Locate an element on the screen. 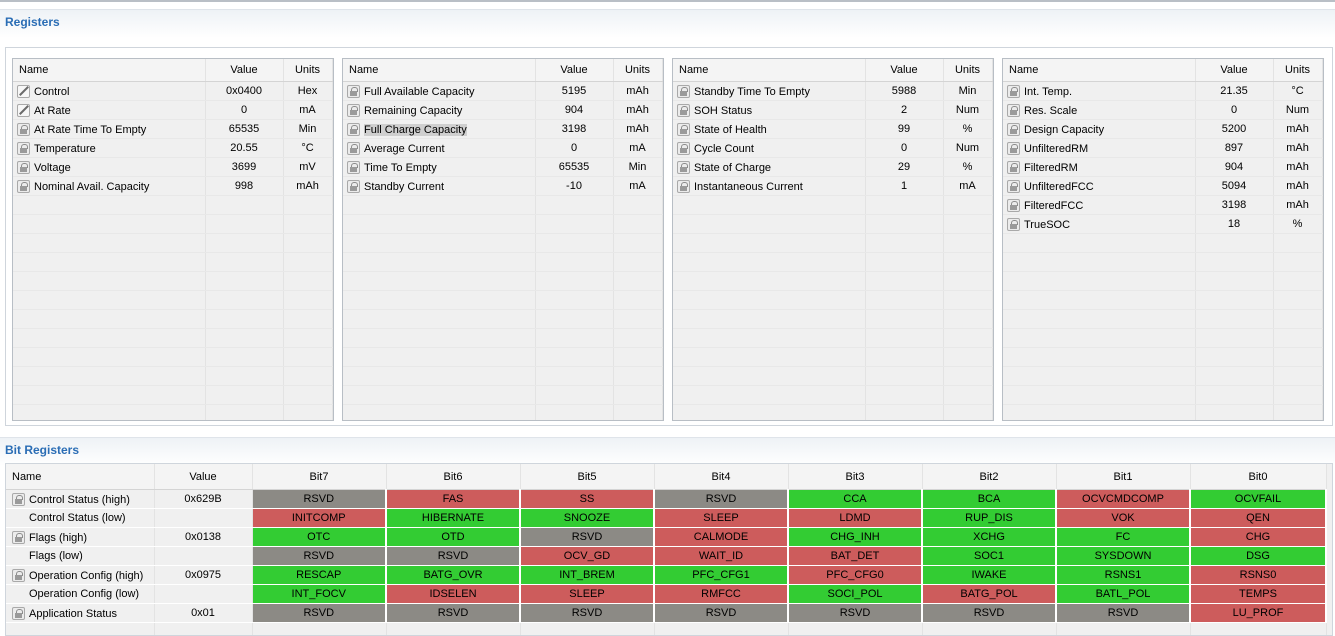  bit-cell: SYSDOWN is located at coordinates (1123, 556).